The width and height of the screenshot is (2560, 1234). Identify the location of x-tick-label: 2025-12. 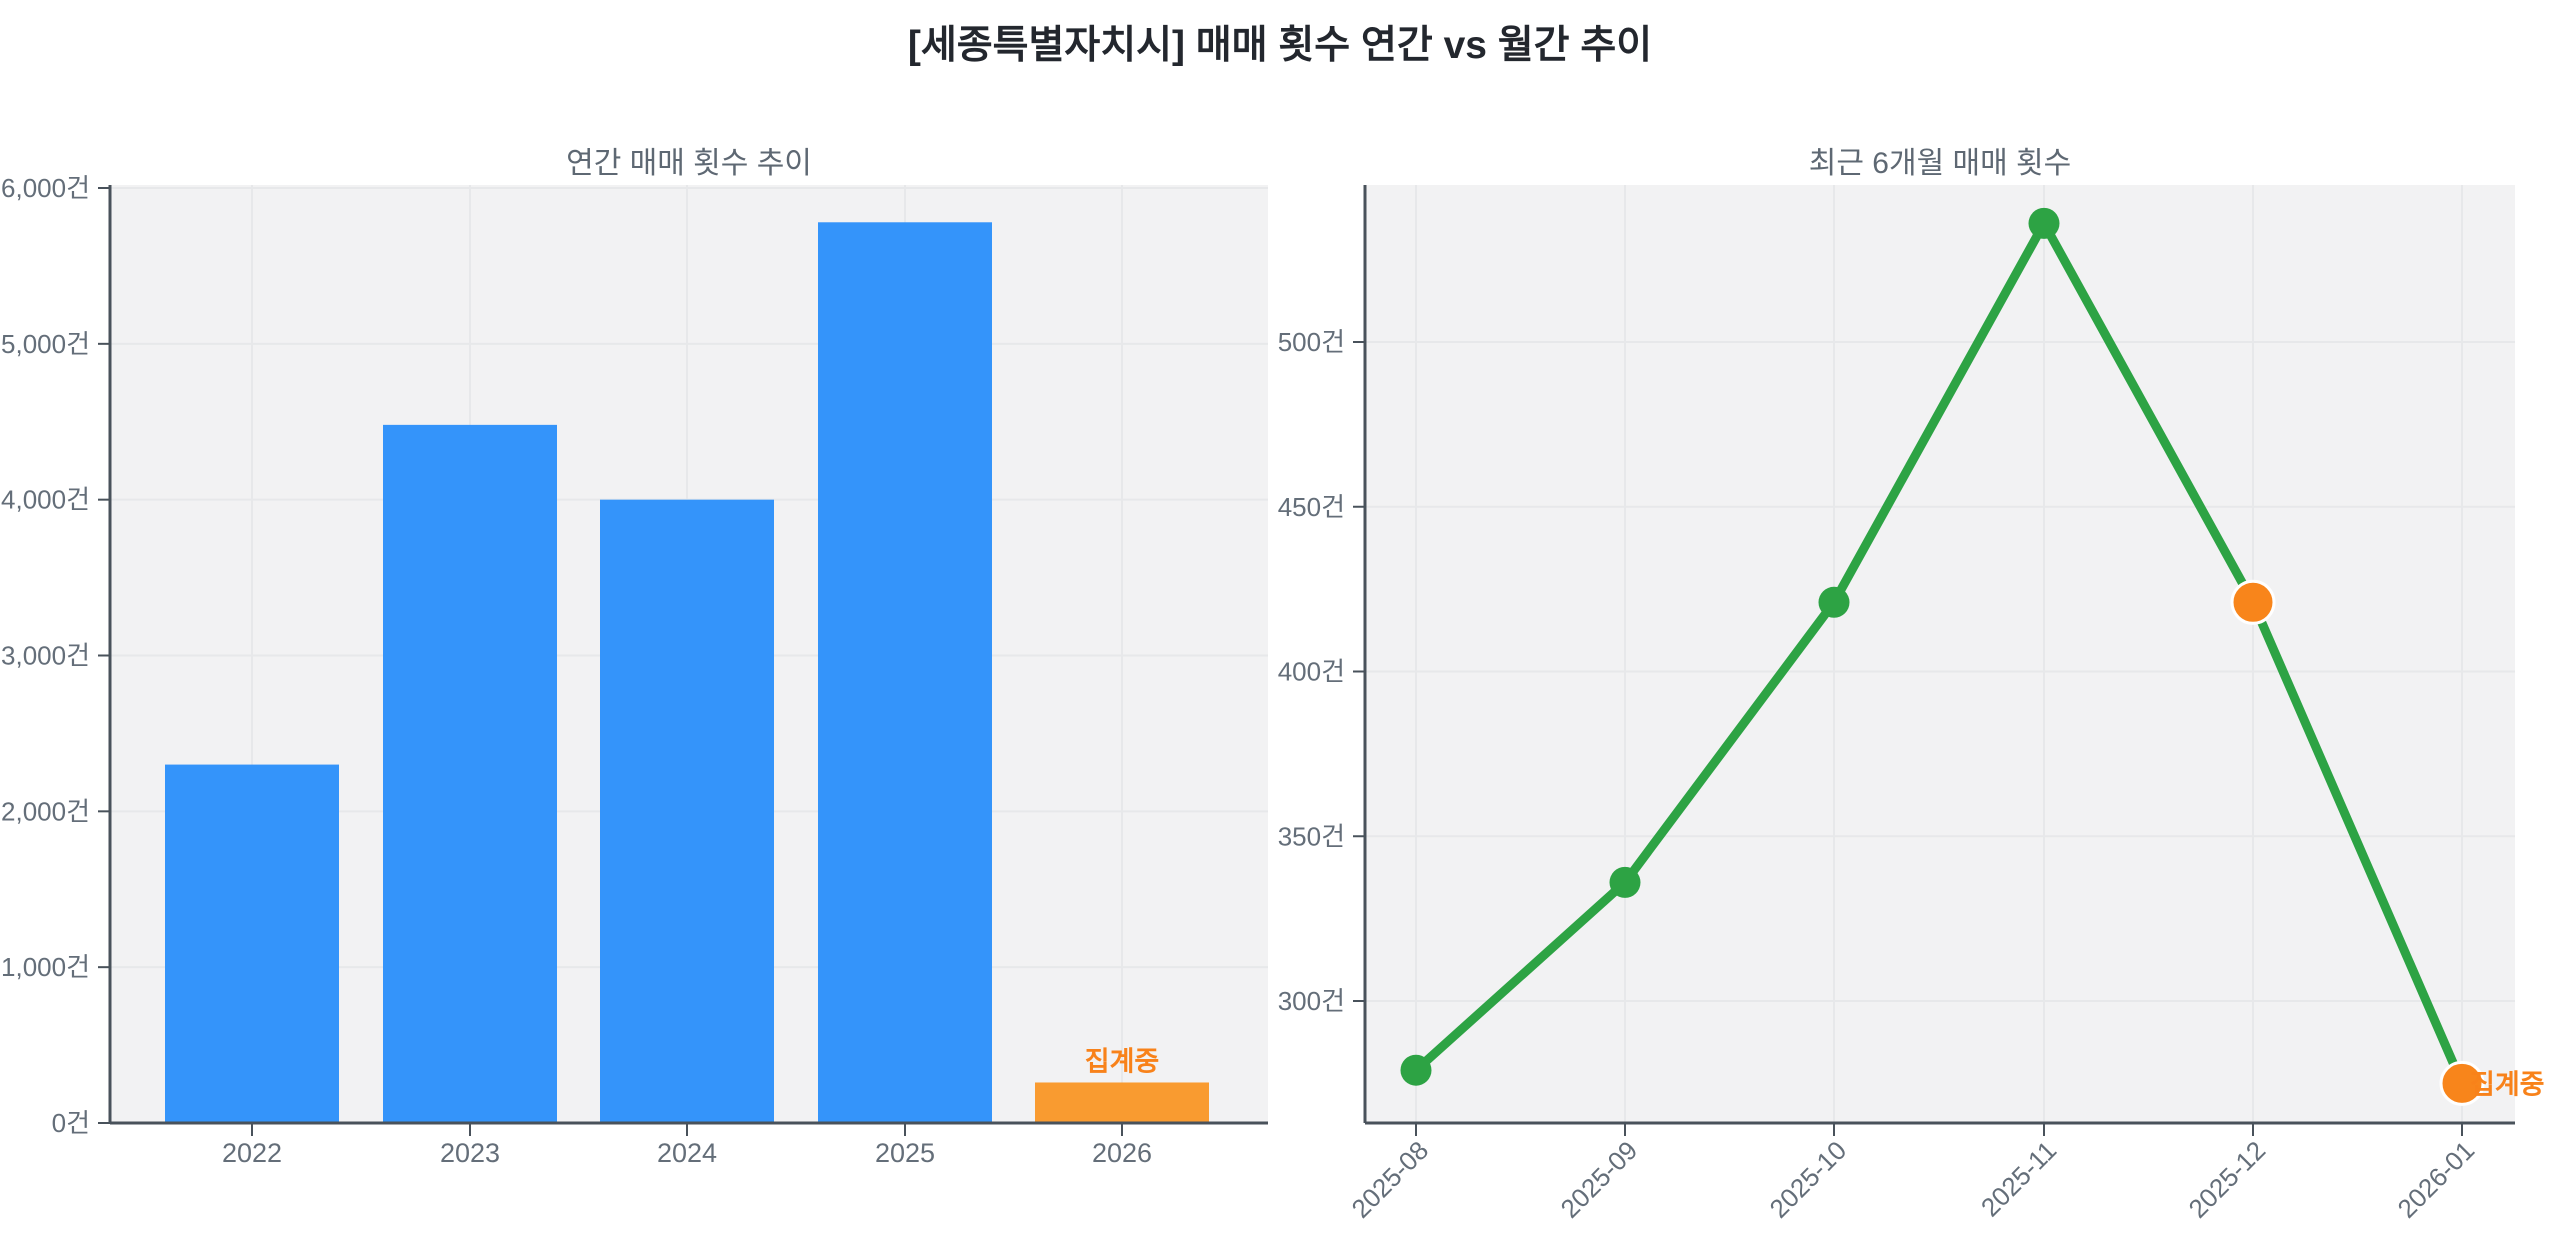
(2227, 1179).